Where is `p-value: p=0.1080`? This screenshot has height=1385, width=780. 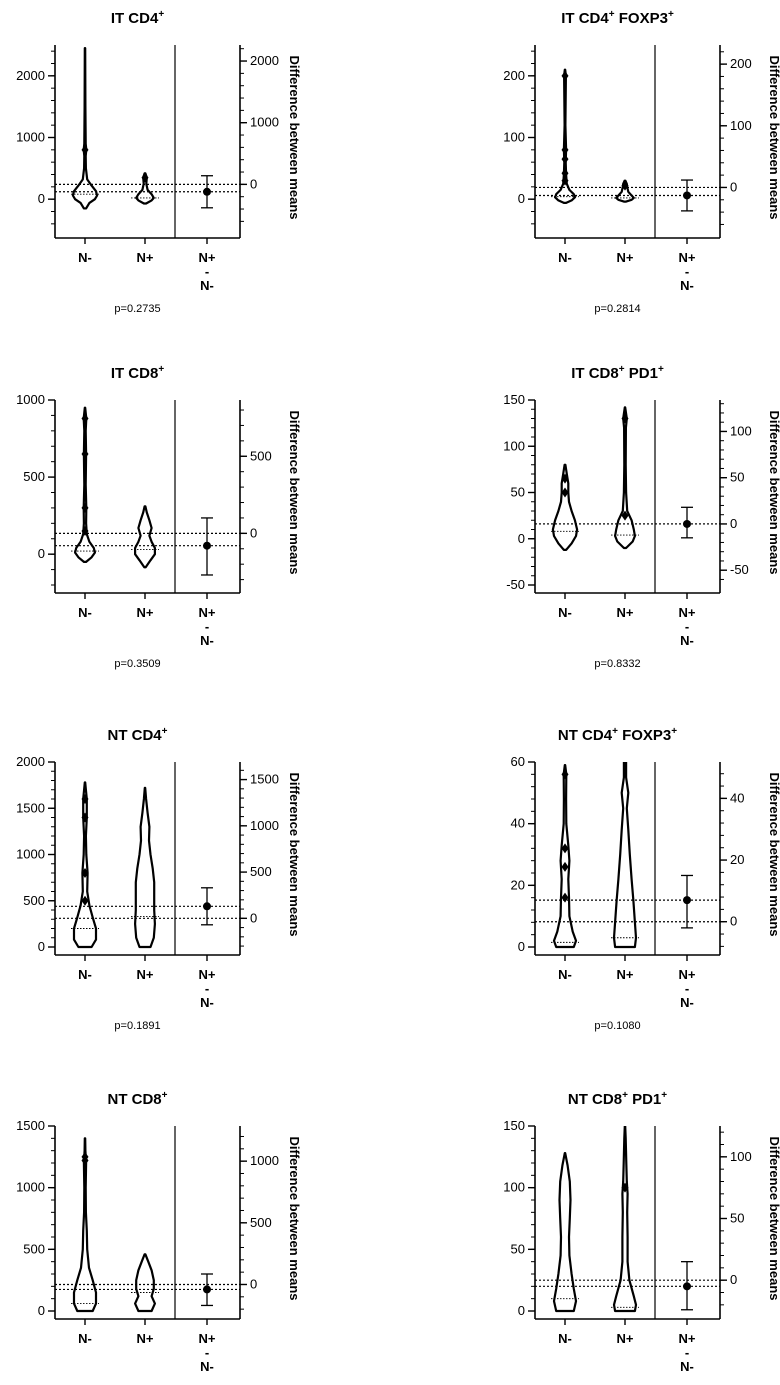
p-value: p=0.1080 is located at coordinates (617, 1026).